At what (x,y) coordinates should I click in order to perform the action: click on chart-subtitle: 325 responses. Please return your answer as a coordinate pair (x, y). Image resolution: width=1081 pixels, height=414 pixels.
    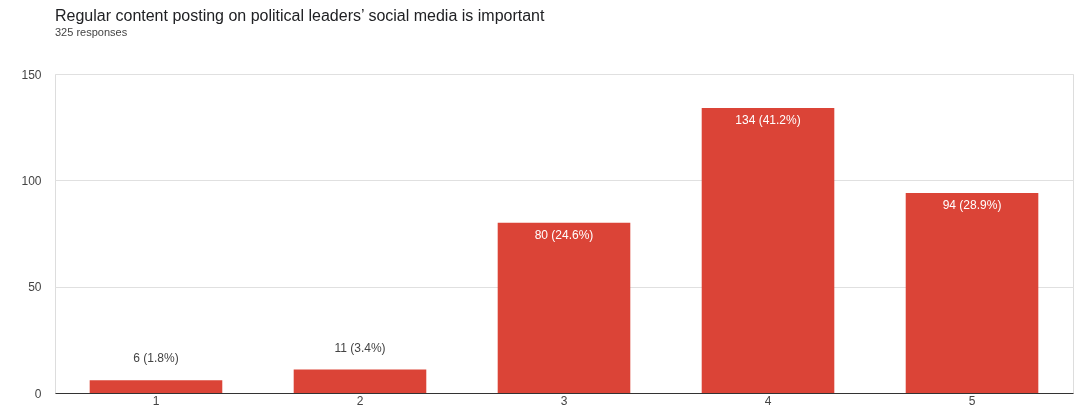
    Looking at the image, I should click on (91, 32).